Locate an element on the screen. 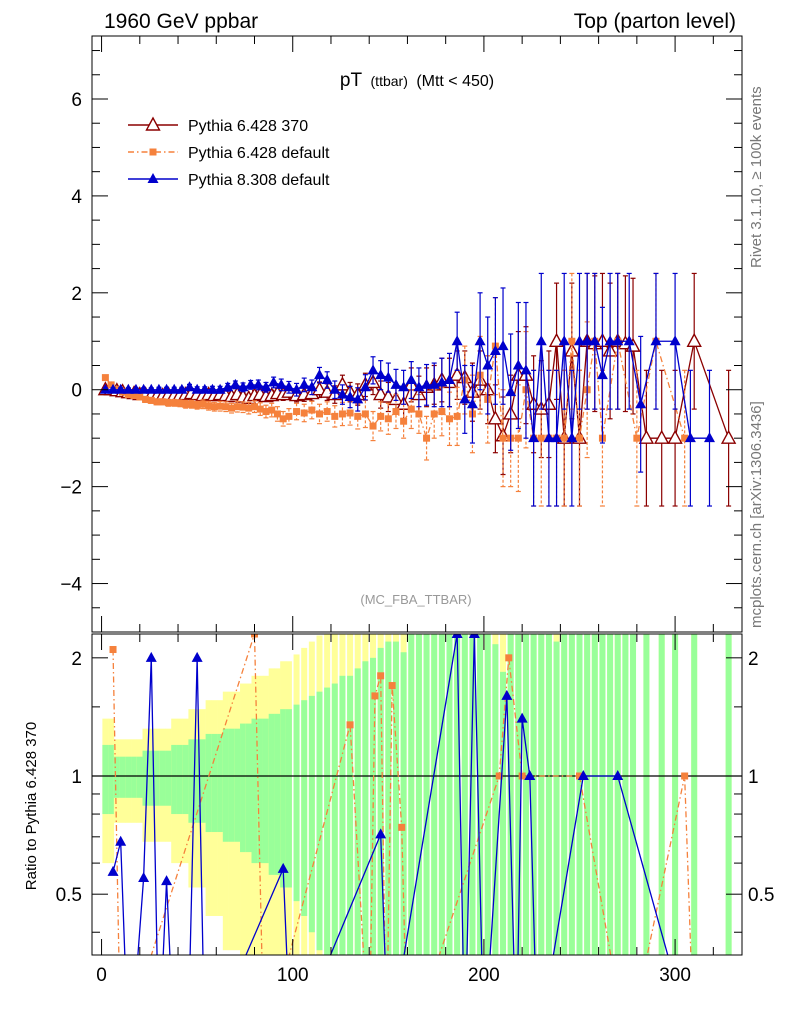 The width and height of the screenshot is (786, 1024). main-title-main: pT is located at coordinates (351, 80).